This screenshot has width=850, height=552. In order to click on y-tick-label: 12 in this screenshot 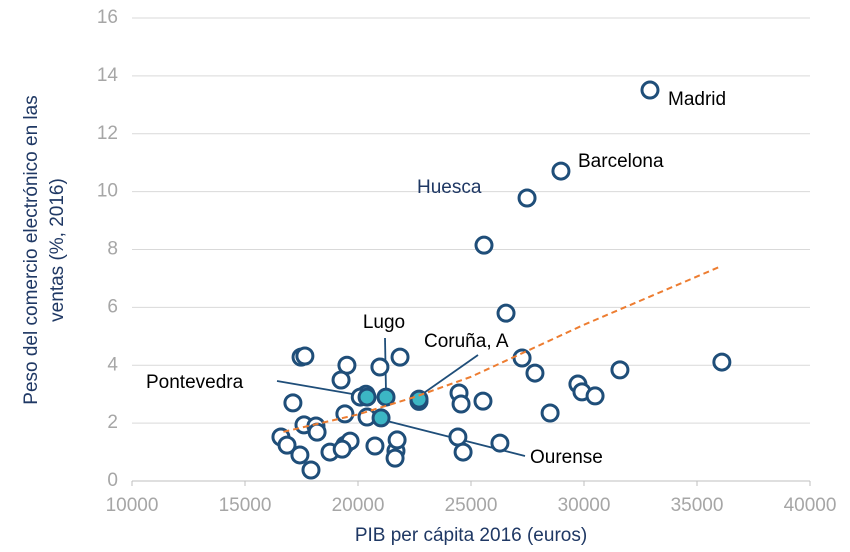, I will do `click(107, 133)`.